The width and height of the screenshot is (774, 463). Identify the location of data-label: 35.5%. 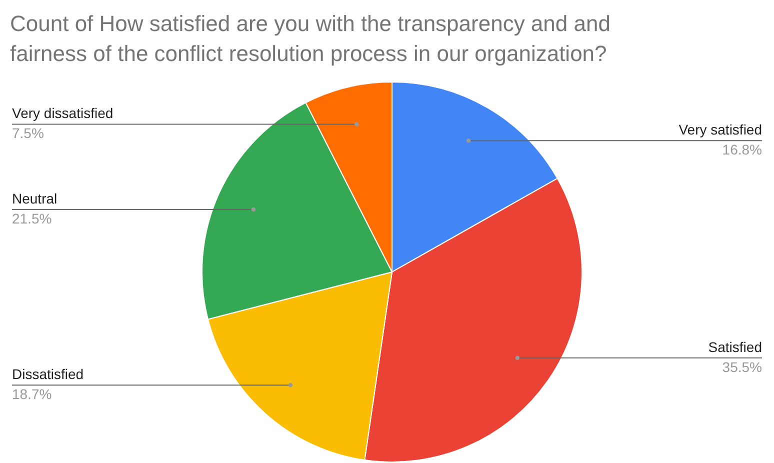
(742, 366).